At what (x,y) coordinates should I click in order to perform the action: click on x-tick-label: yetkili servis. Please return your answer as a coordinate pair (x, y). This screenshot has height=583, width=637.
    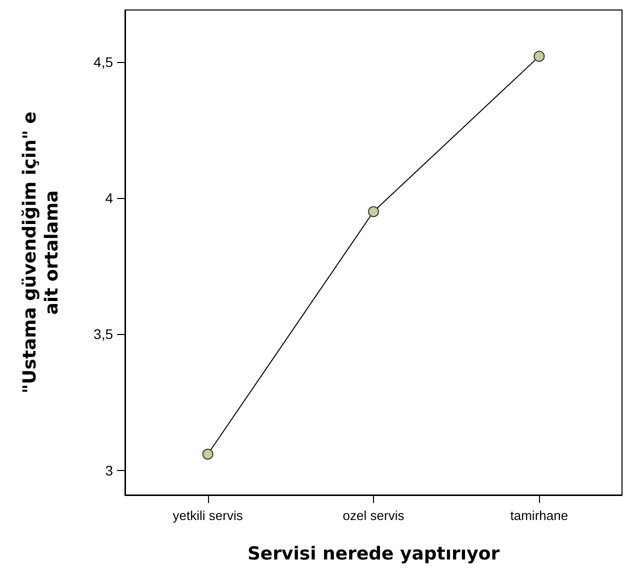
    Looking at the image, I should click on (208, 515).